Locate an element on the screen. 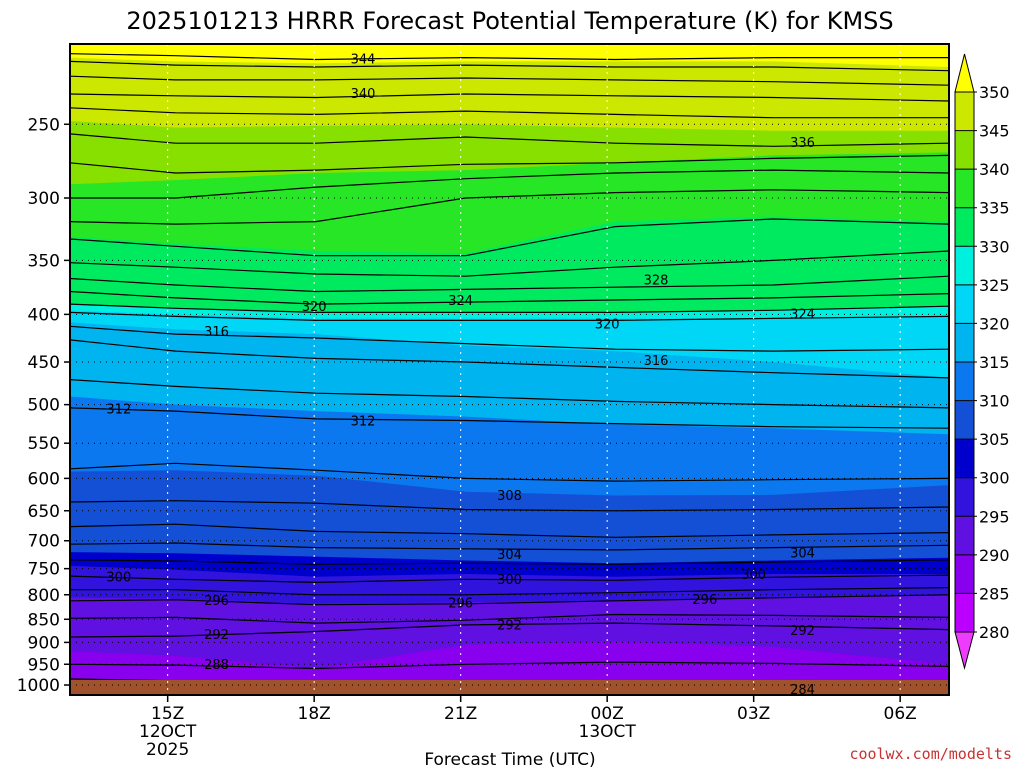 The image size is (1024, 768). credit-text: coolwx.com/modelts is located at coordinates (930, 754).